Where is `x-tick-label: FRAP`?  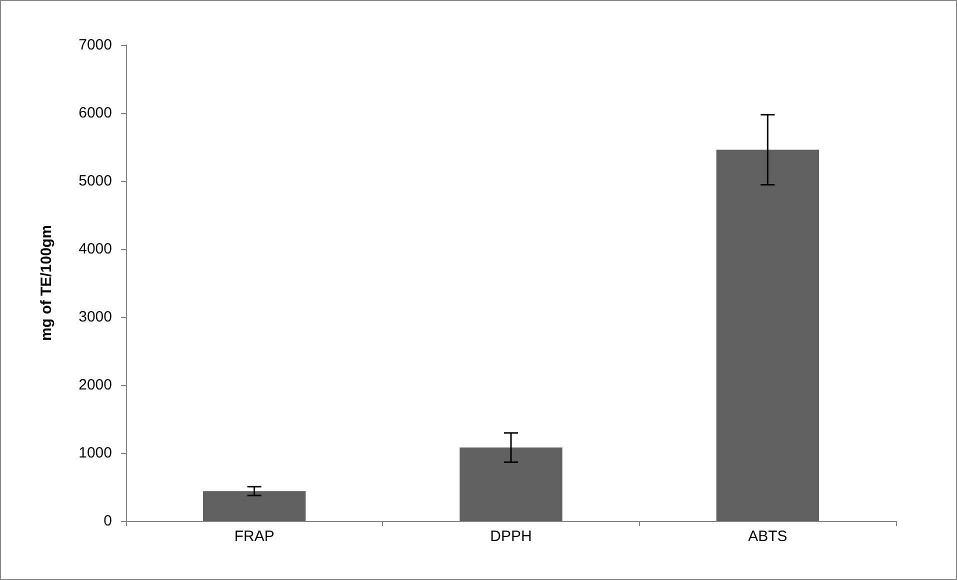 x-tick-label: FRAP is located at coordinates (254, 536).